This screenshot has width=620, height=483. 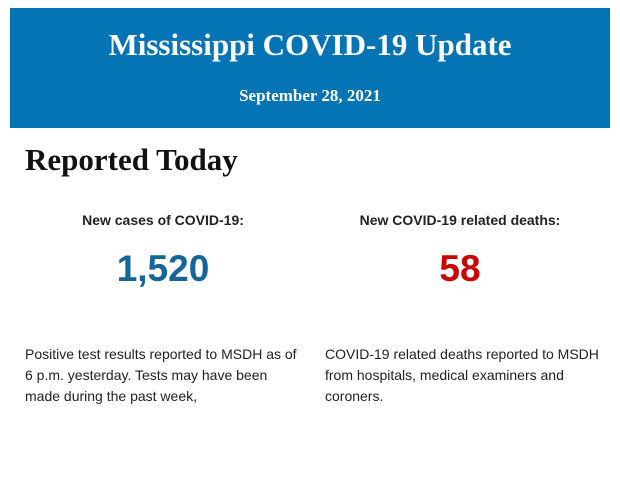 What do you see at coordinates (310, 44) in the screenshot?
I see `page-title: Mississippi COVID-19 Update` at bounding box center [310, 44].